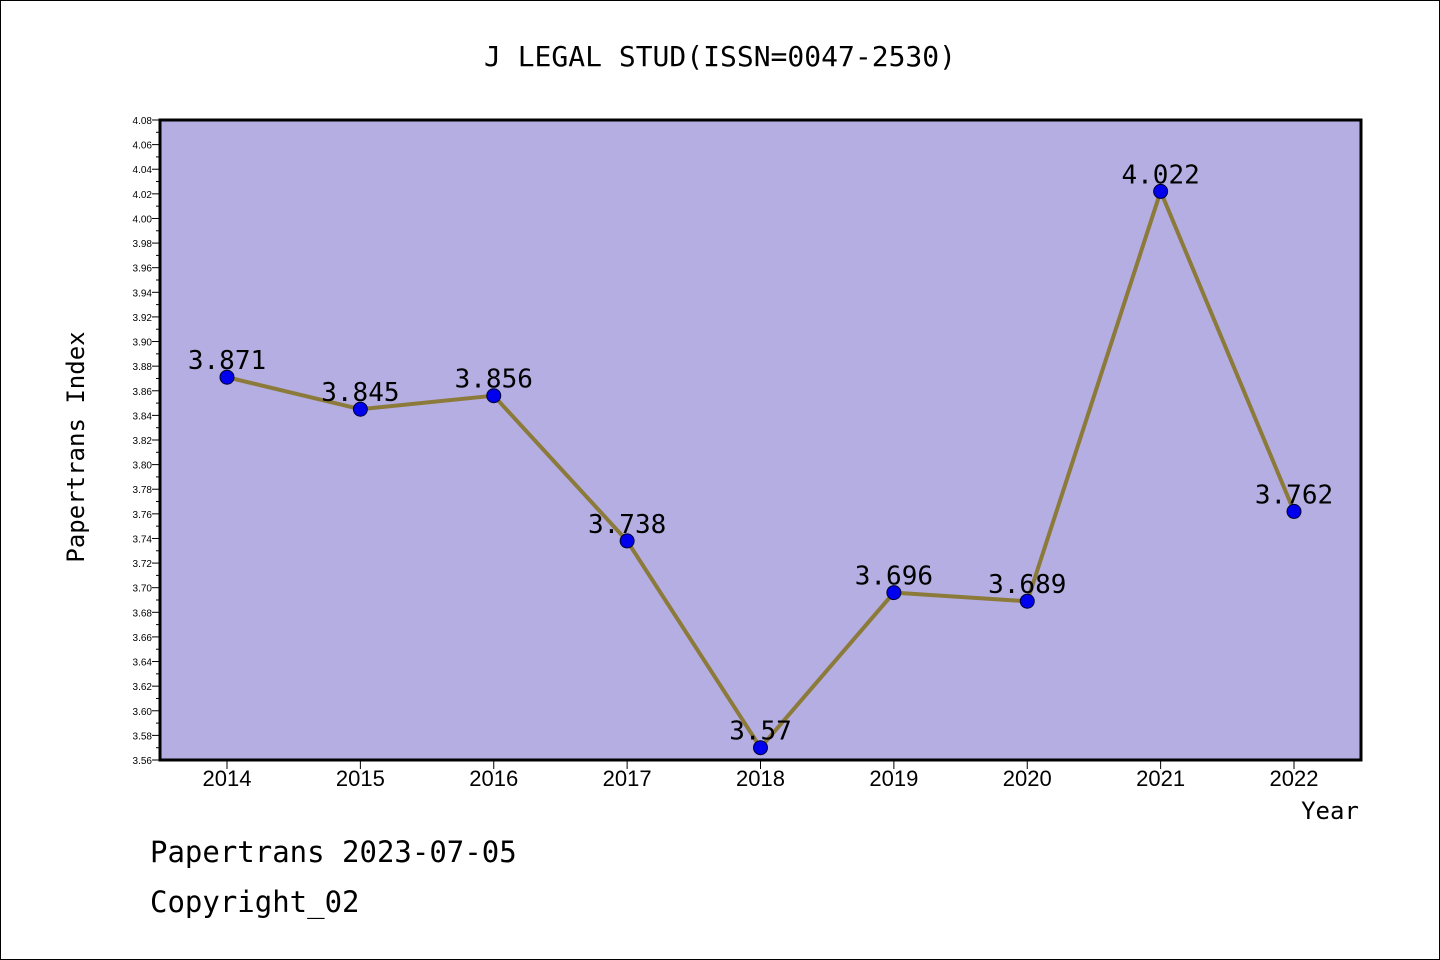 The width and height of the screenshot is (1440, 960). I want to click on chart-title: J LEGAL STUD(ISSN=0047-2530), so click(720, 56).